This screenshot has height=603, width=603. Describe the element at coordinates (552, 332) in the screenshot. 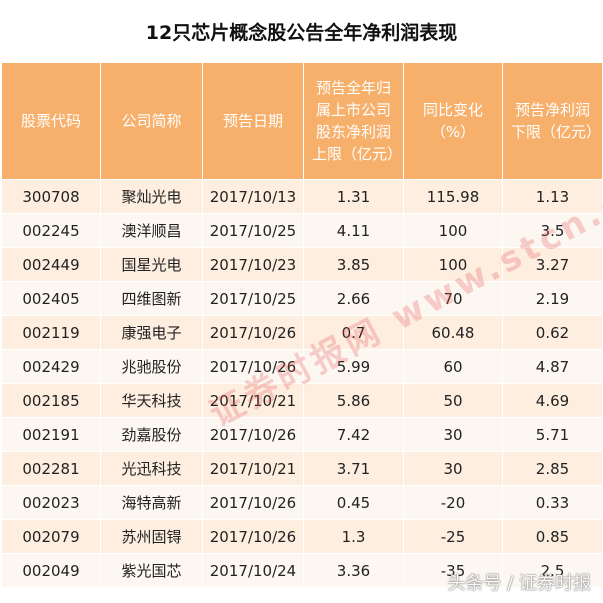

I see `cell-profit-lower: 0.62` at that location.